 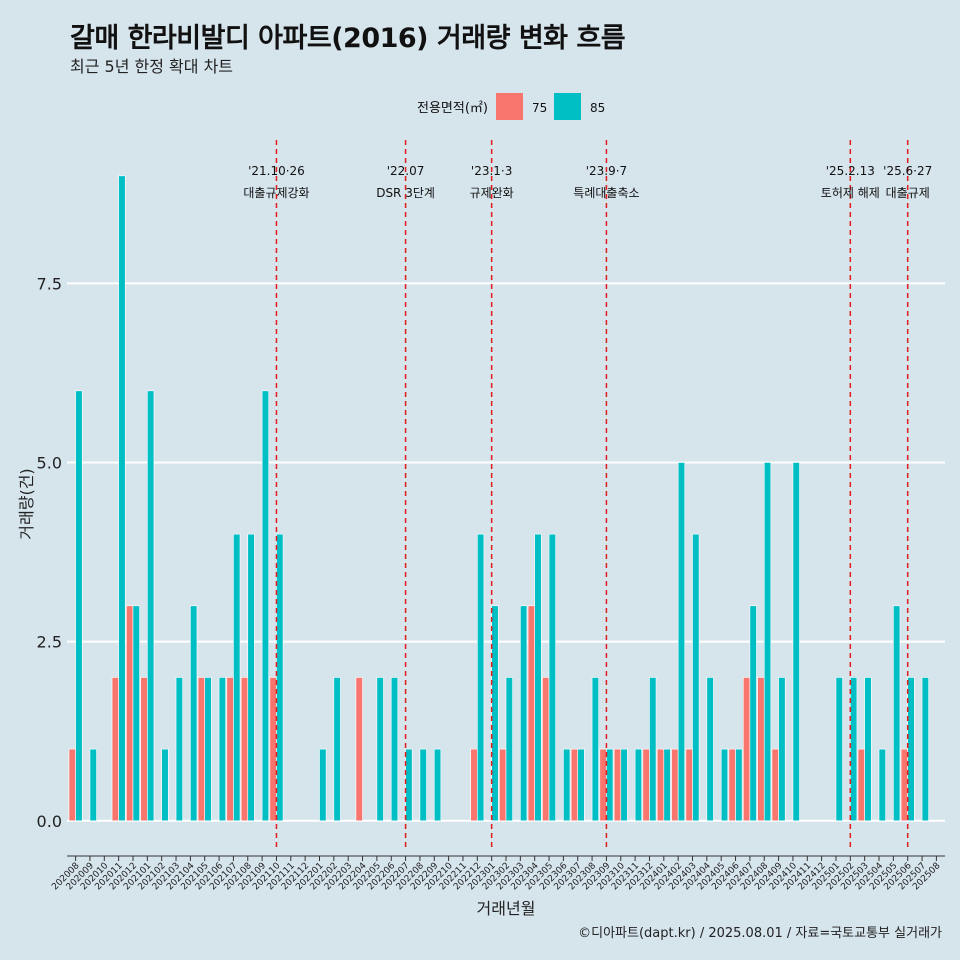 I want to click on legend-label-85: 85, so click(x=597, y=108).